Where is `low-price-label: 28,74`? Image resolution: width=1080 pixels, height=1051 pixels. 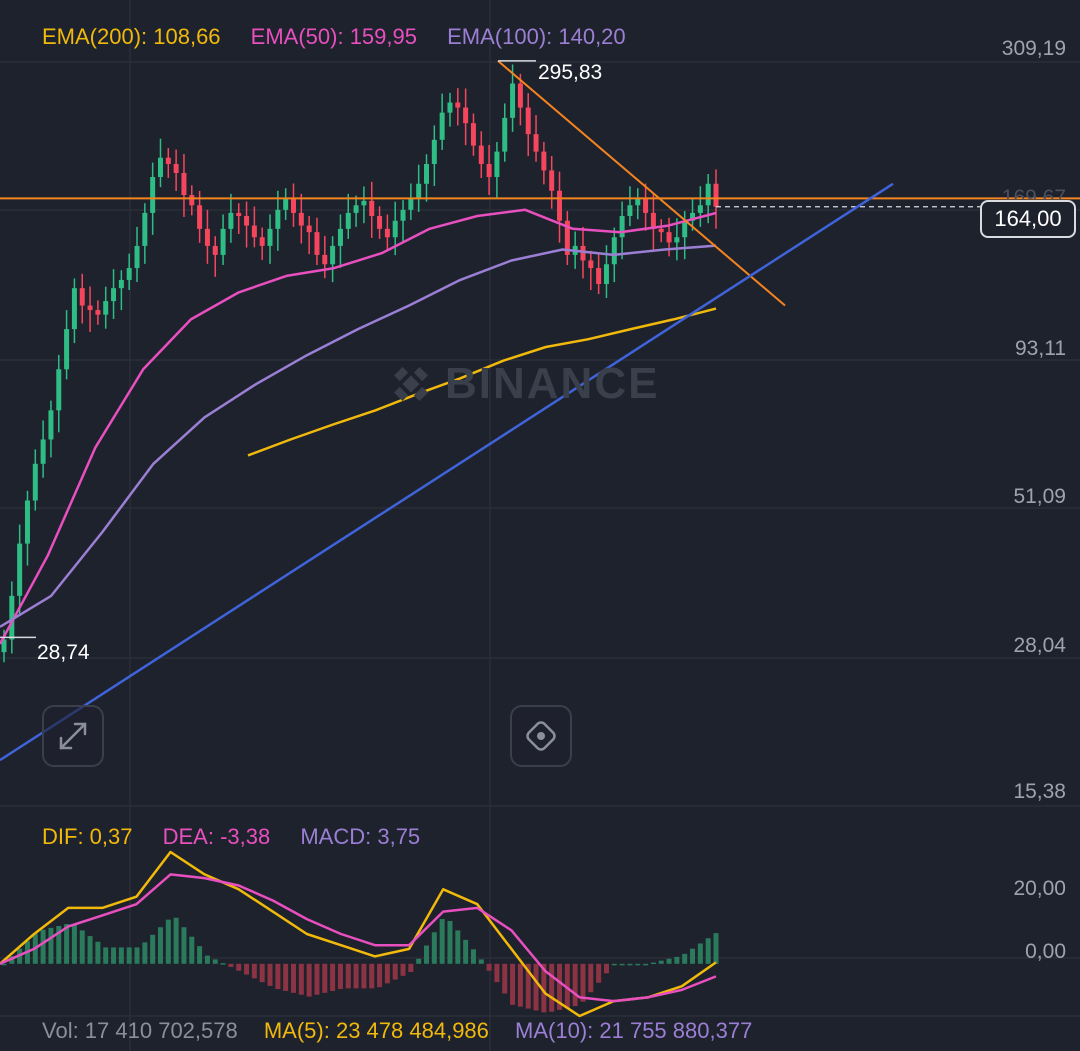 low-price-label: 28,74 is located at coordinates (63, 652).